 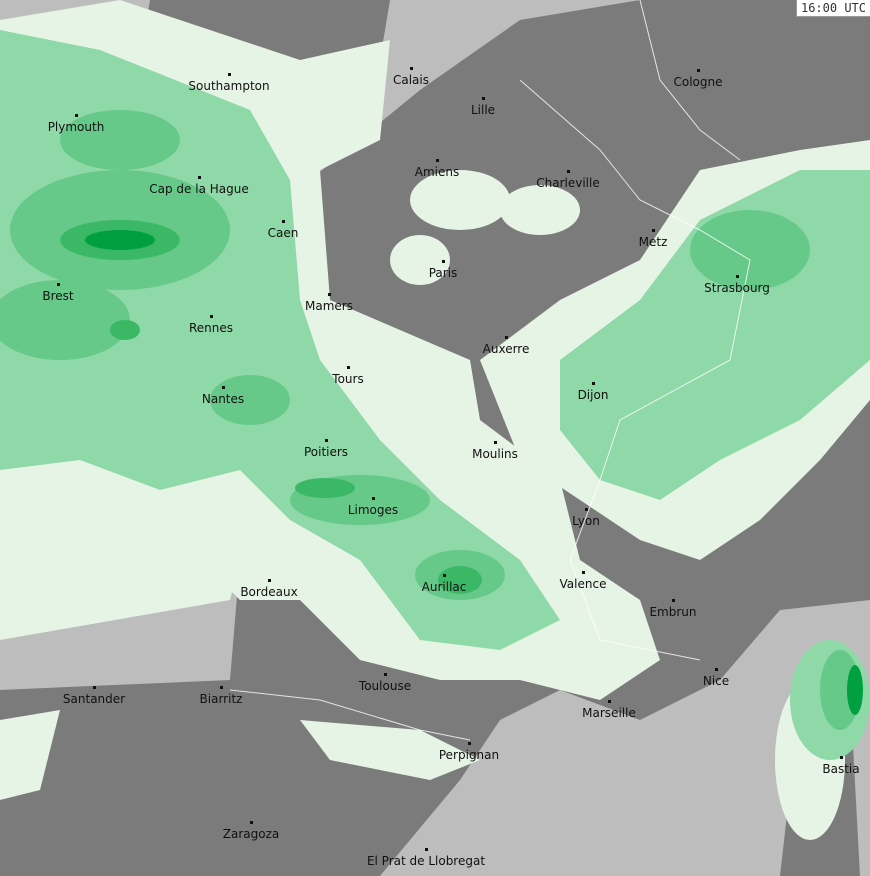 What do you see at coordinates (426, 861) in the screenshot?
I see `city-label: El Prat de Llobregat` at bounding box center [426, 861].